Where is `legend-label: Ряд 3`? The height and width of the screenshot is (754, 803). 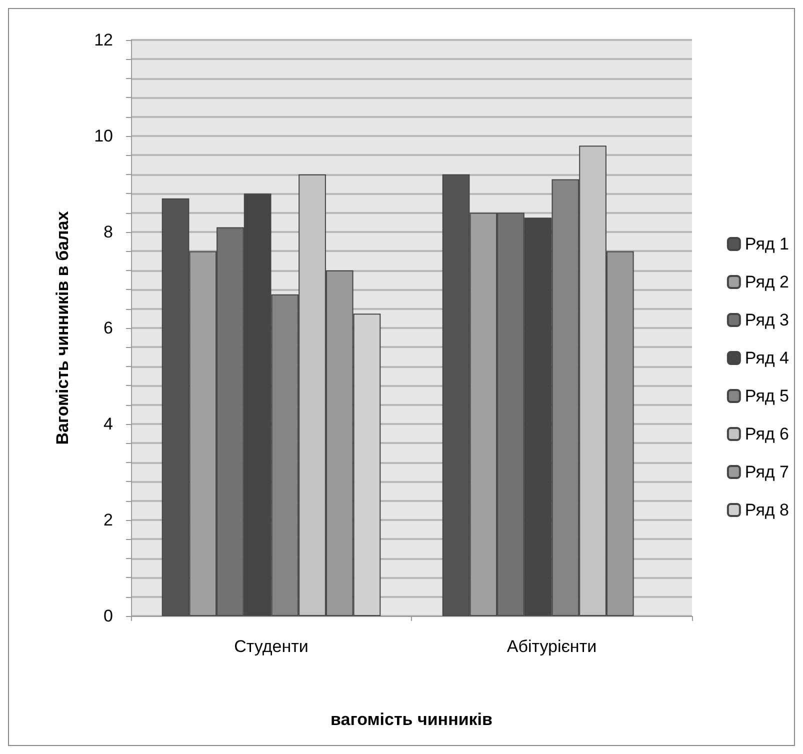 legend-label: Ряд 3 is located at coordinates (766, 320).